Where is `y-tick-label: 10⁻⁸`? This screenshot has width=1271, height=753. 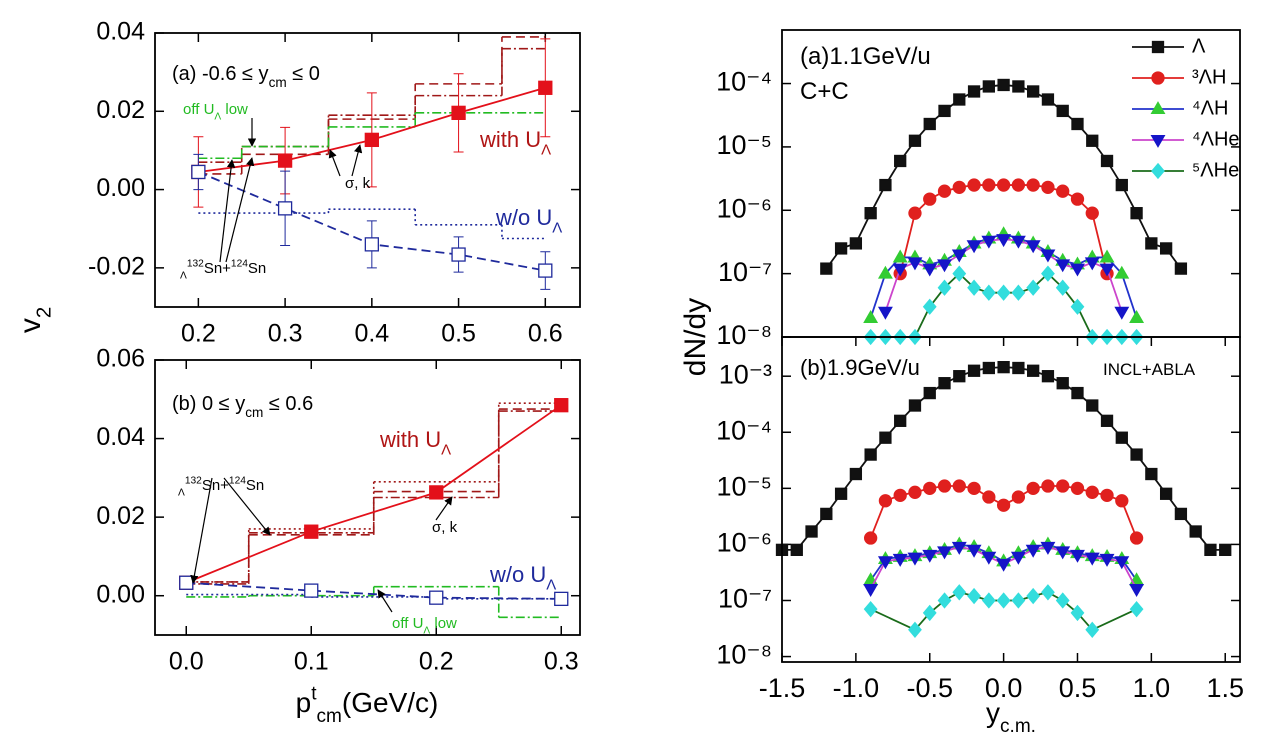
y-tick-label: 10⁻⁸ is located at coordinates (744, 335).